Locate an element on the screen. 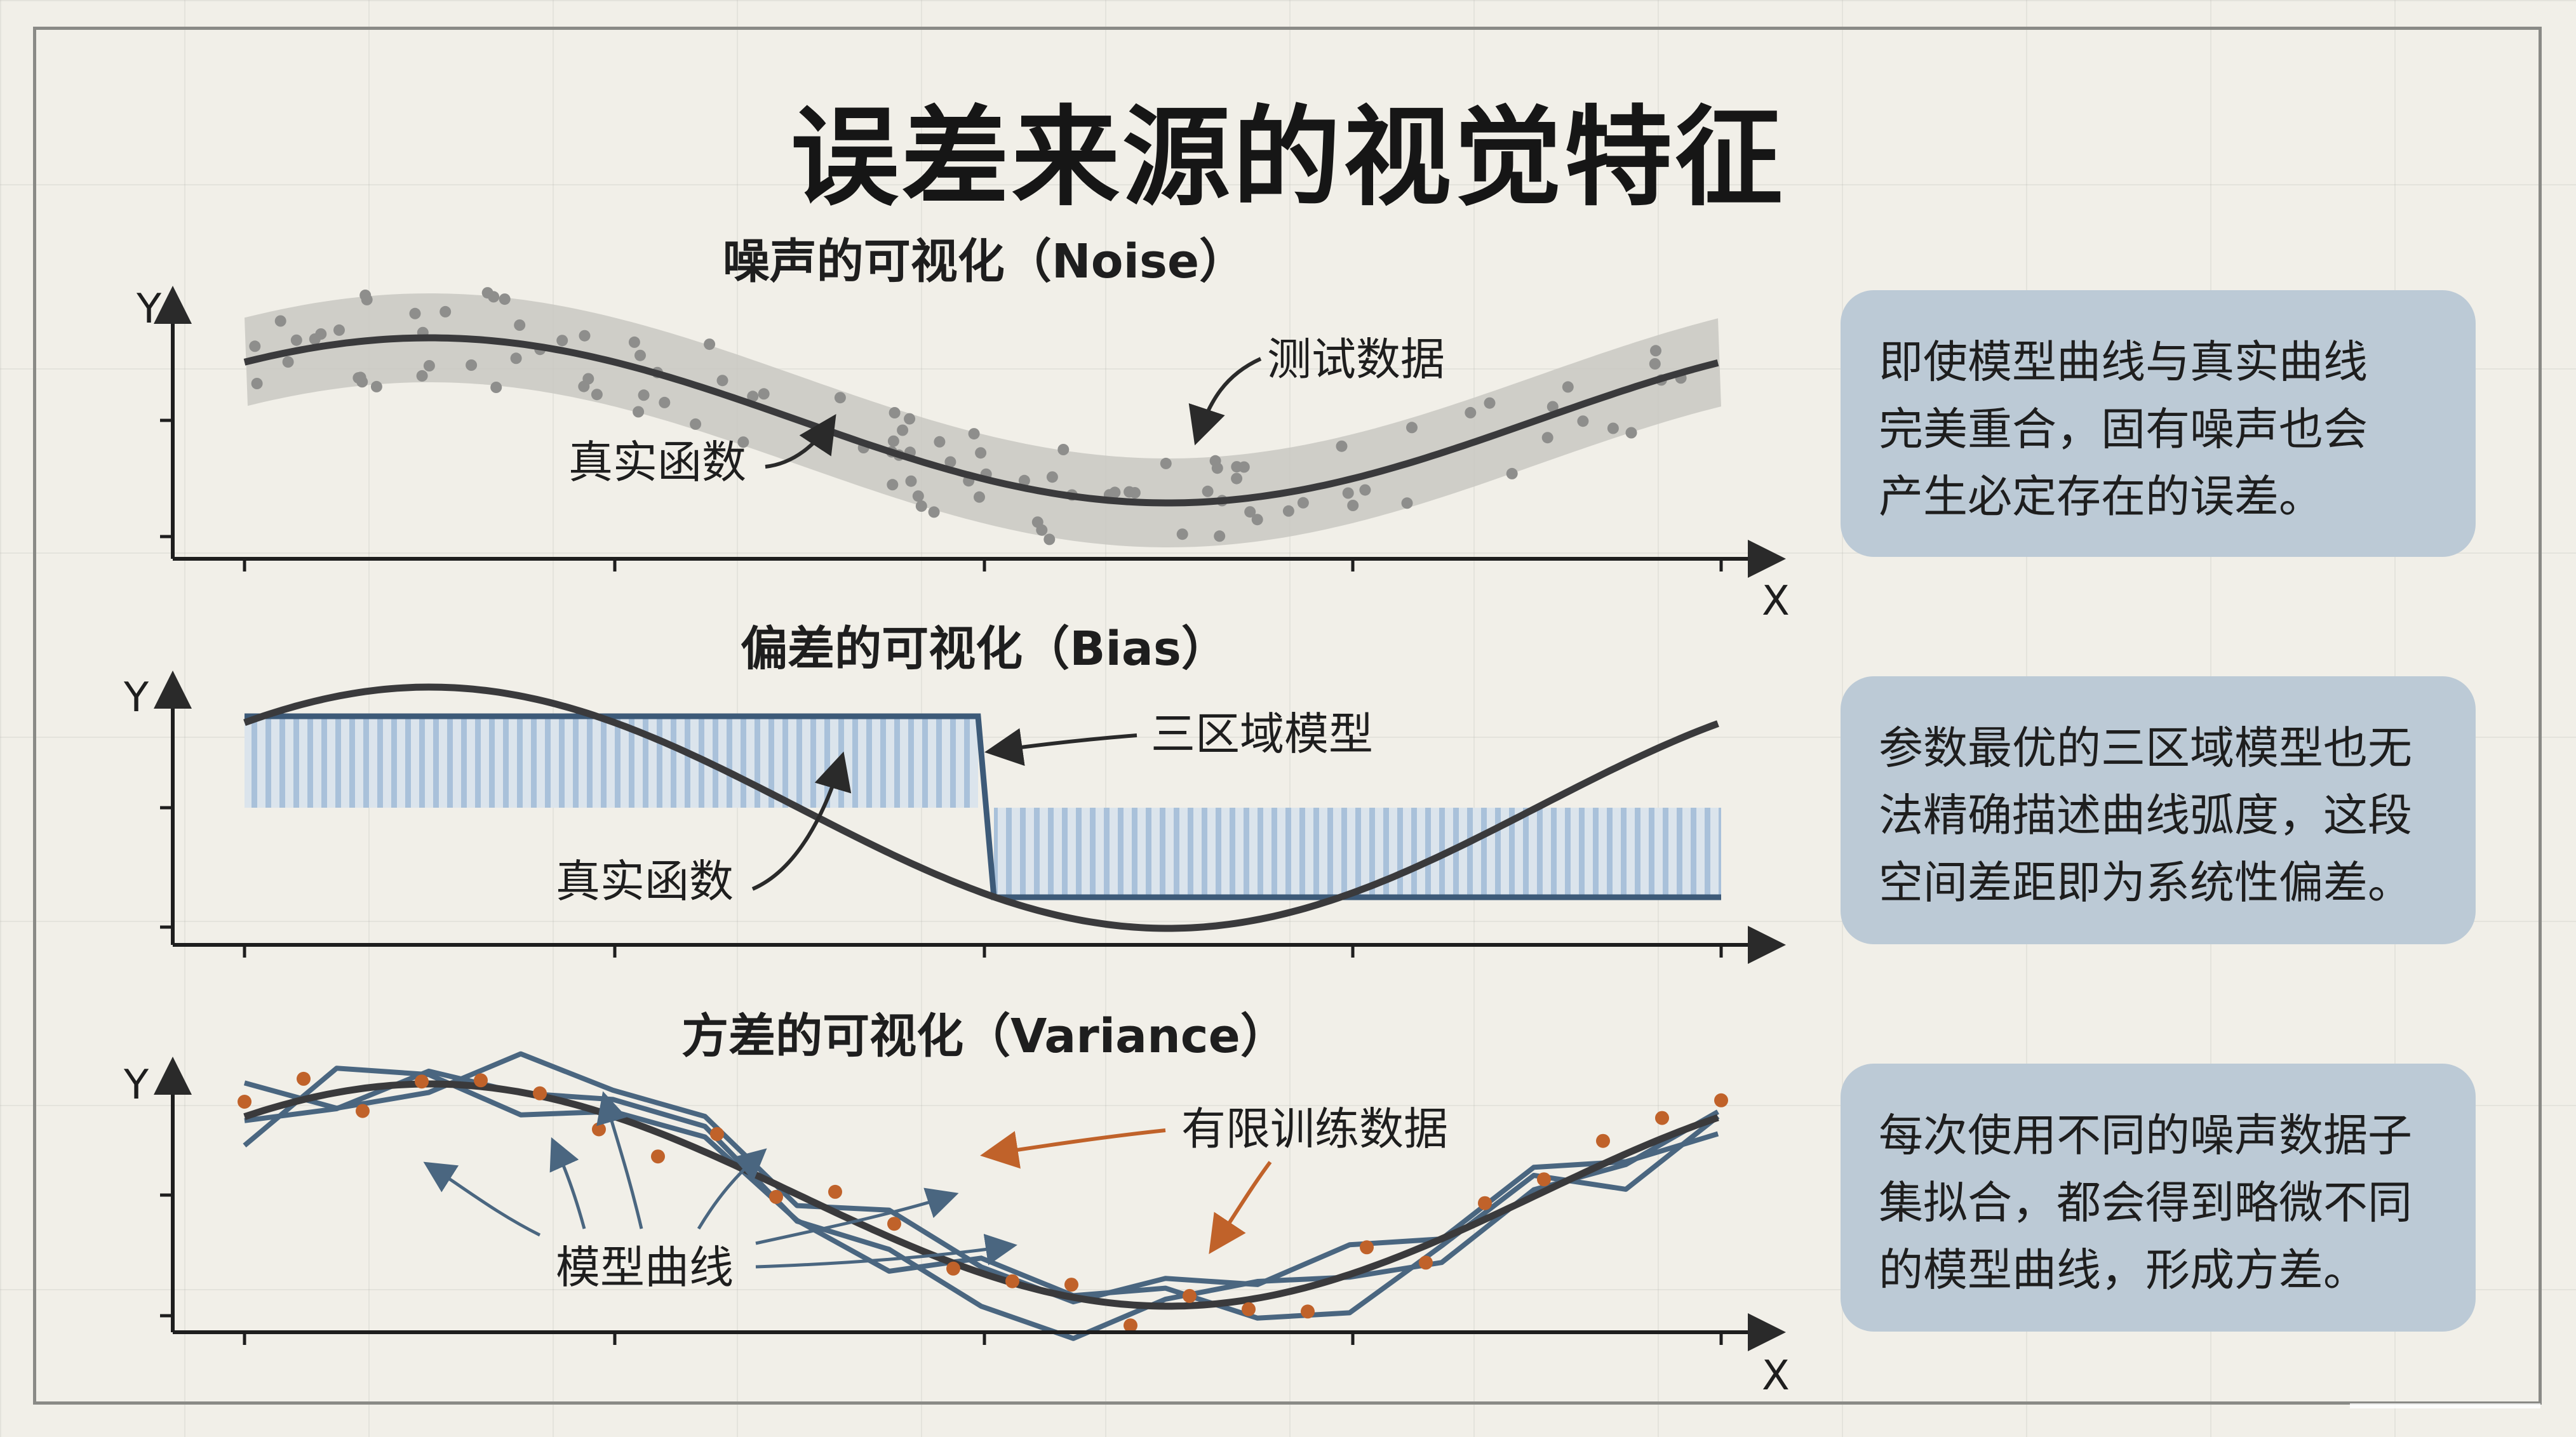  bias-y-axis-label: Y is located at coordinates (136, 697).